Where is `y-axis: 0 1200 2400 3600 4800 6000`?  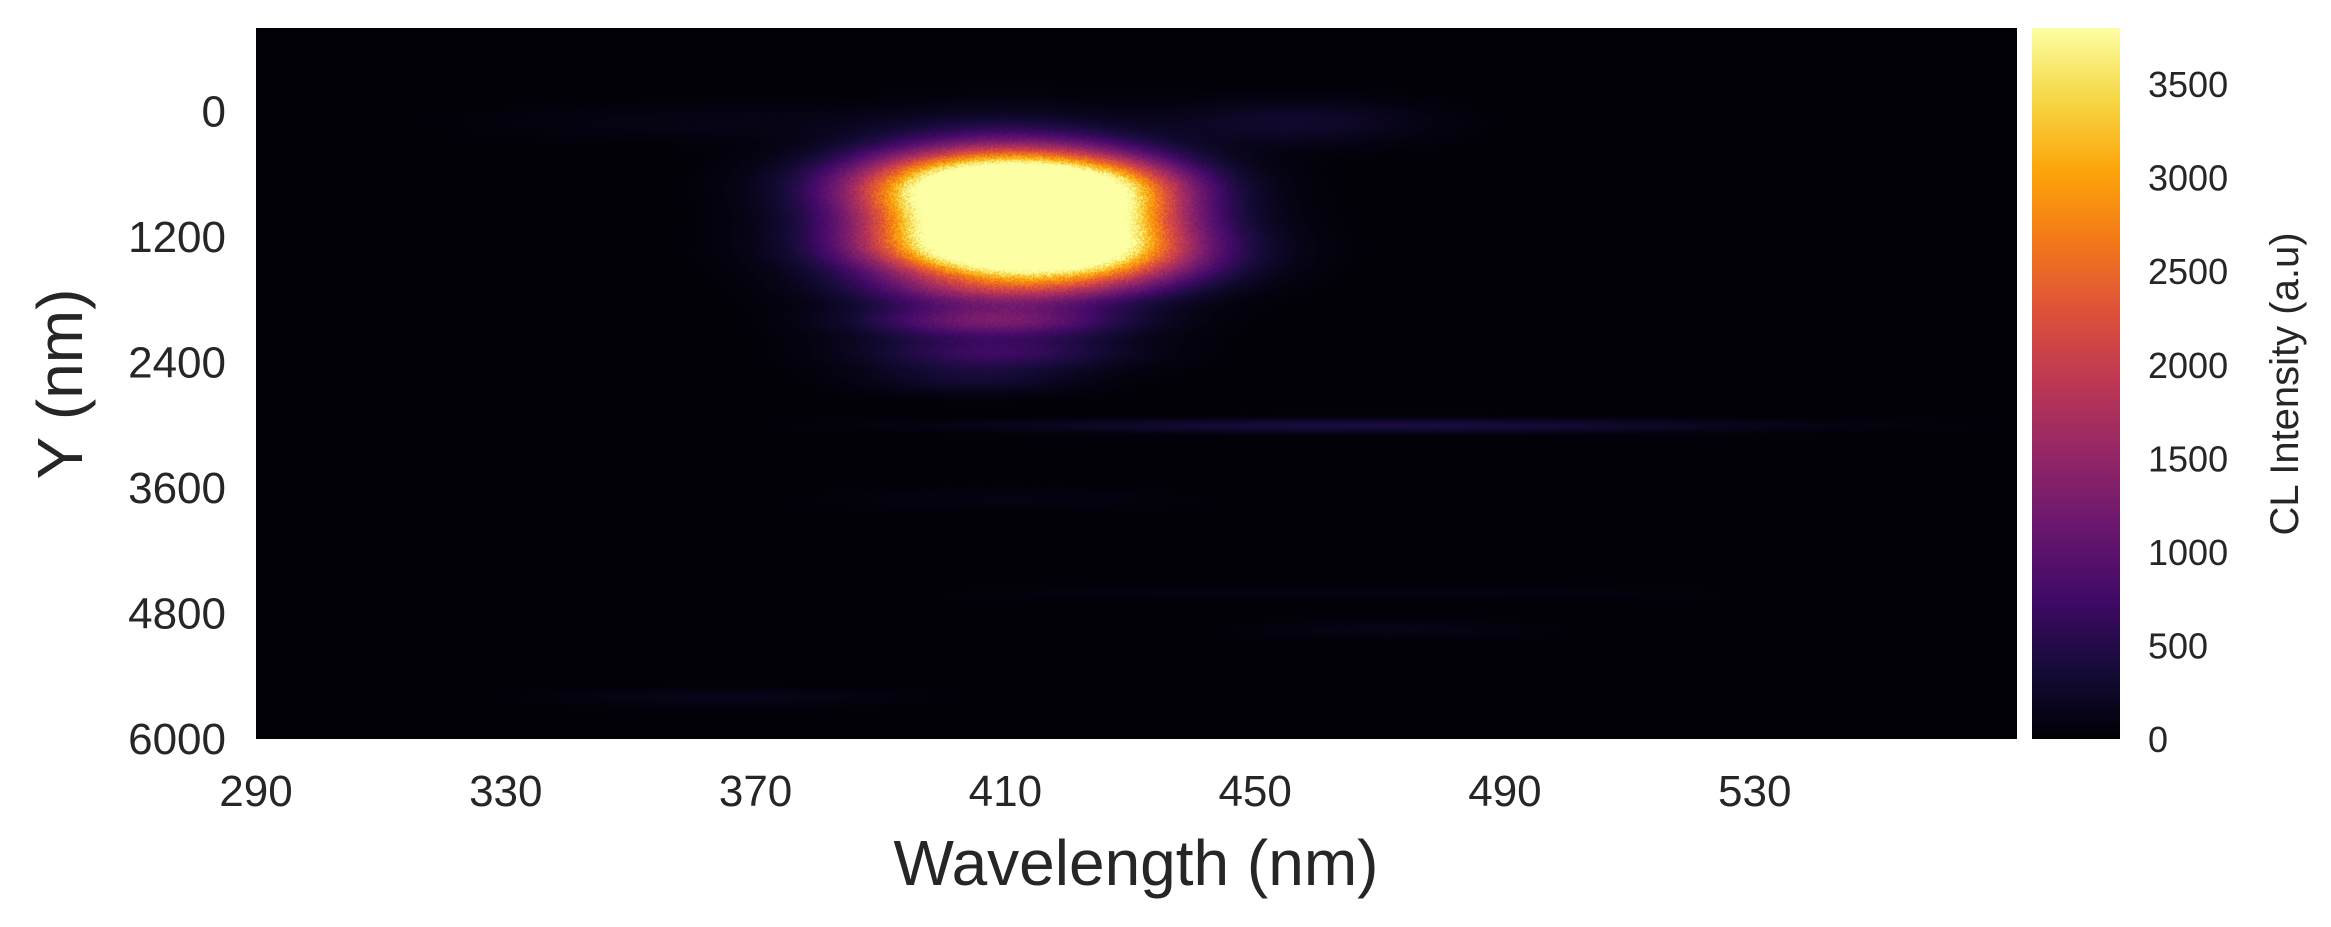
y-axis: 0 1200 2400 3600 4800 6000 is located at coordinates (177, 426).